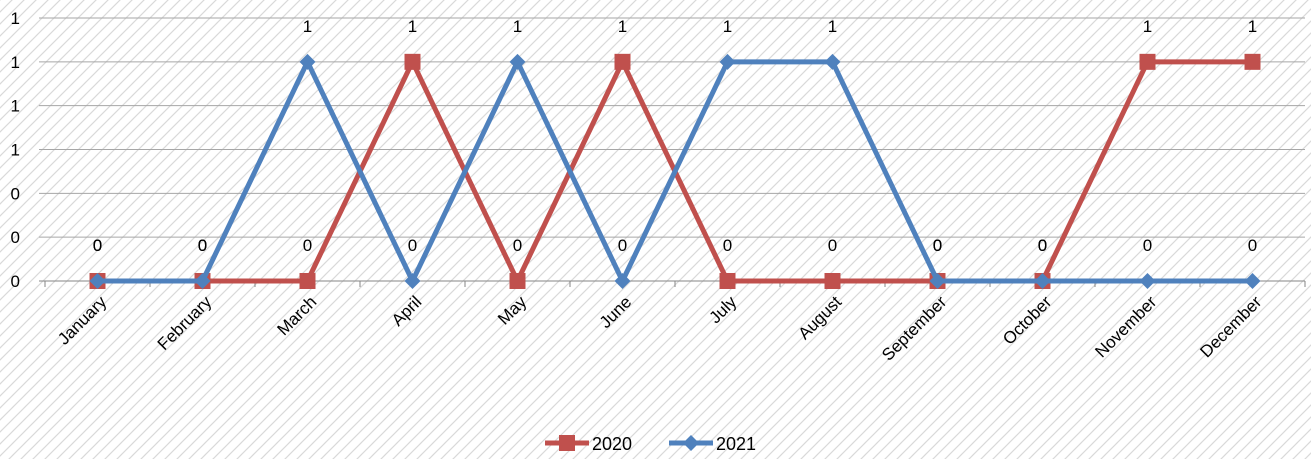  Describe the element at coordinates (612, 444) in the screenshot. I see `legend-label: 2020` at that location.